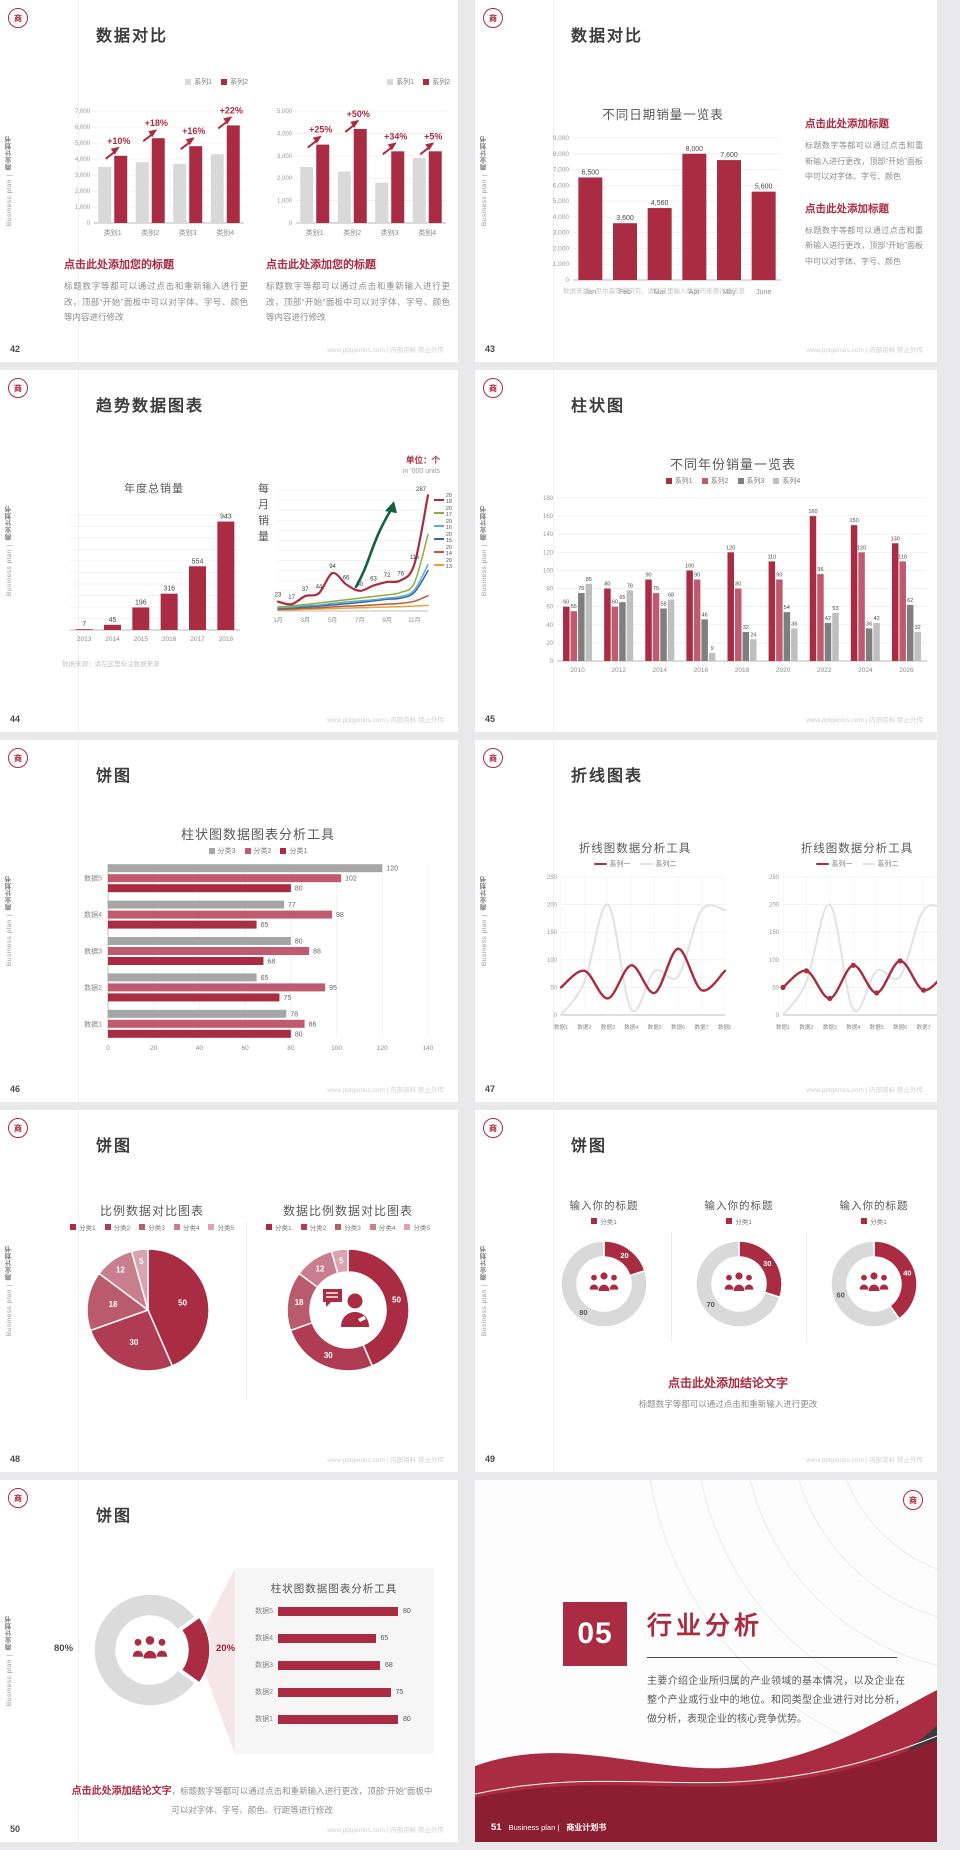 Image resolution: width=960 pixels, height=1850 pixels. Describe the element at coordinates (156, 123) in the screenshot. I see `chart-label: +18%` at that location.